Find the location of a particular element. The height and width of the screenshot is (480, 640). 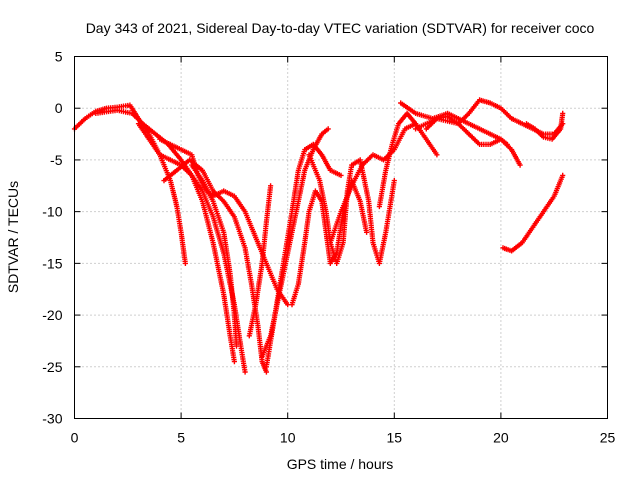

y-tick-label: -25 is located at coordinates (52, 367).